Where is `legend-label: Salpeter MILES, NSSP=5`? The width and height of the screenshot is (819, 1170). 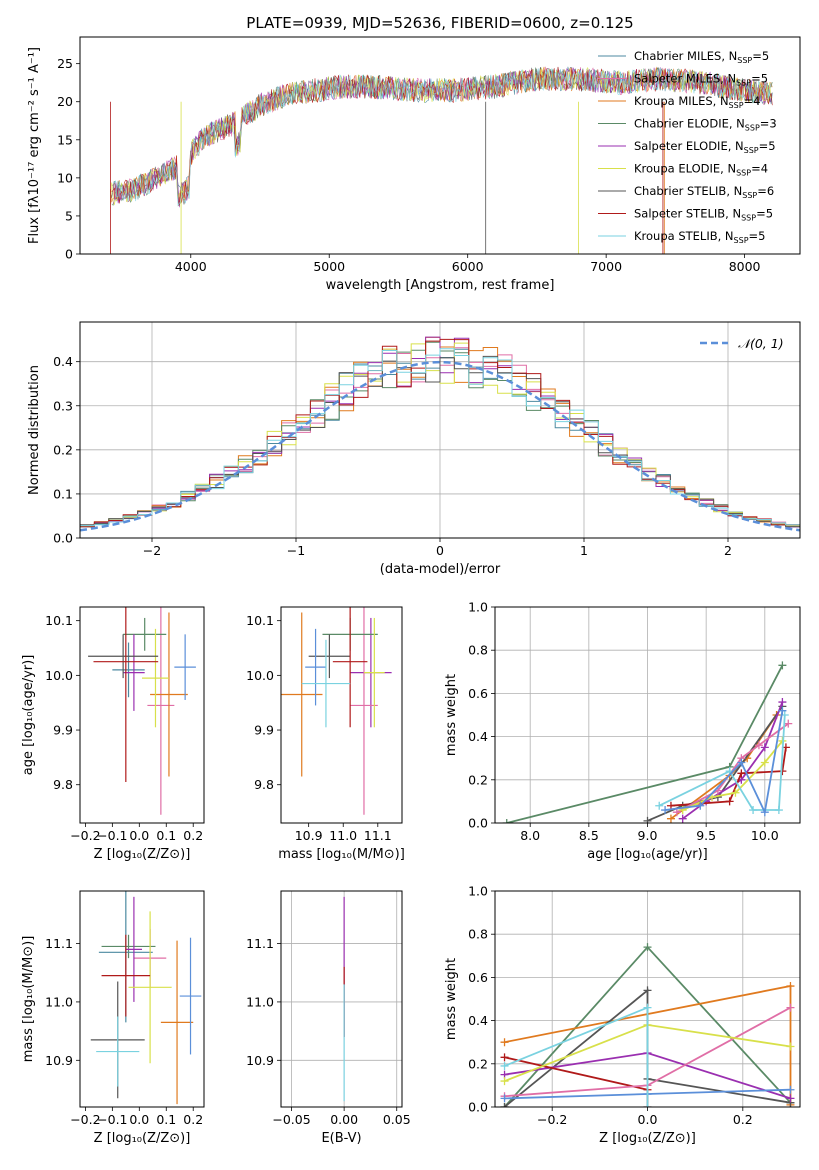 legend-label: Salpeter MILES, NSSP=5 is located at coordinates (701, 80).